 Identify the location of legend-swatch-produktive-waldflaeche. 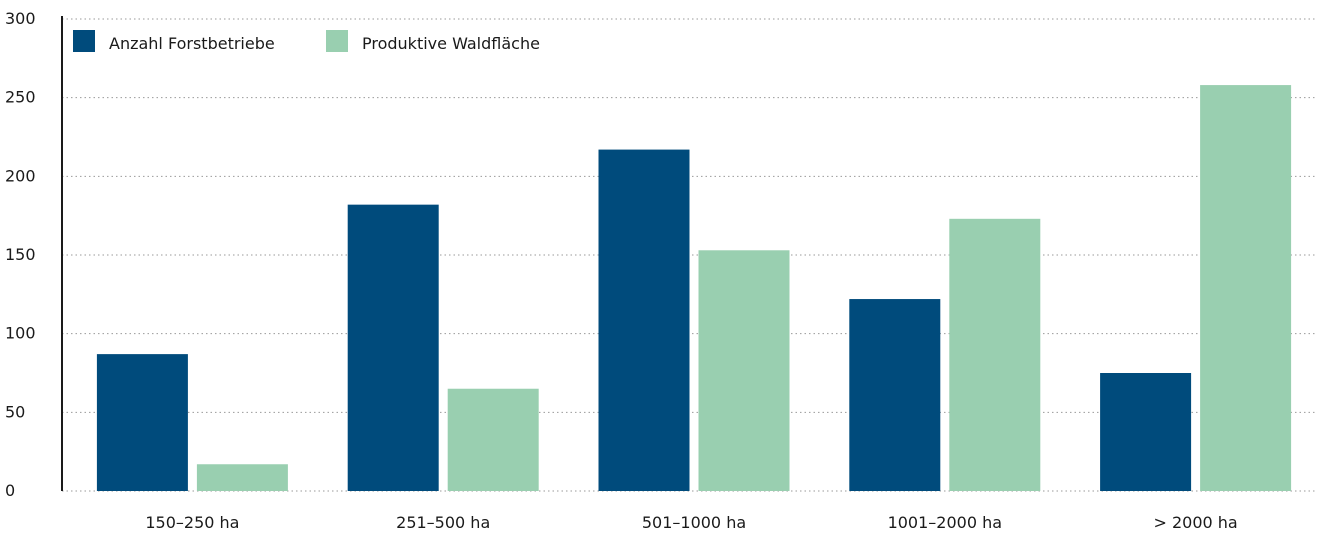
(337, 41).